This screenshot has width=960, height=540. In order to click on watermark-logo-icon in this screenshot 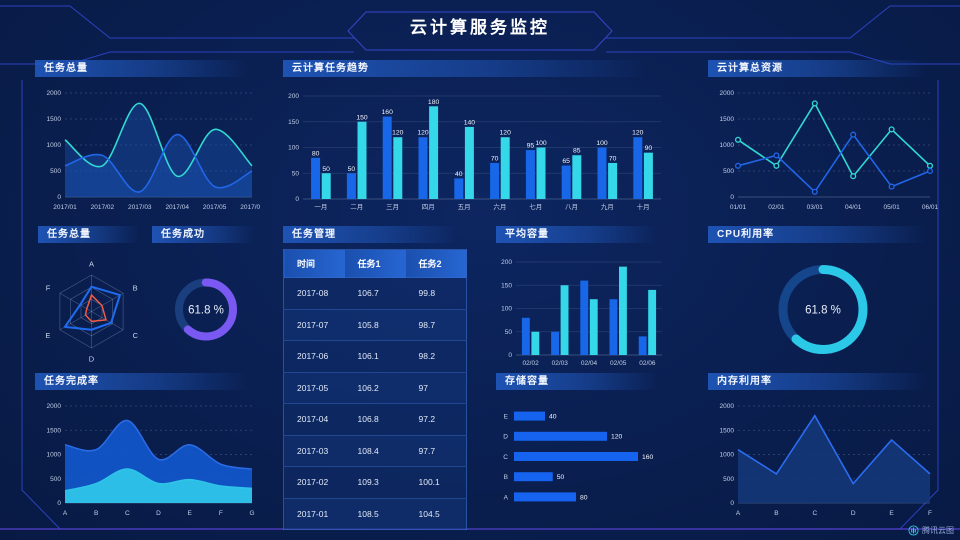, I will do `click(913, 530)`.